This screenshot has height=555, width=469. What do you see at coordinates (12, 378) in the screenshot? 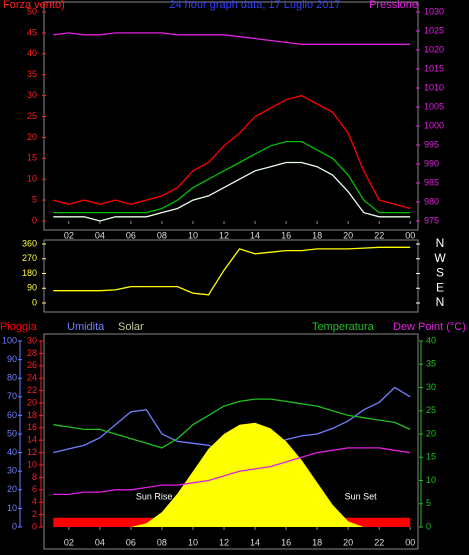
I see `y-tick-label: 80` at bounding box center [12, 378].